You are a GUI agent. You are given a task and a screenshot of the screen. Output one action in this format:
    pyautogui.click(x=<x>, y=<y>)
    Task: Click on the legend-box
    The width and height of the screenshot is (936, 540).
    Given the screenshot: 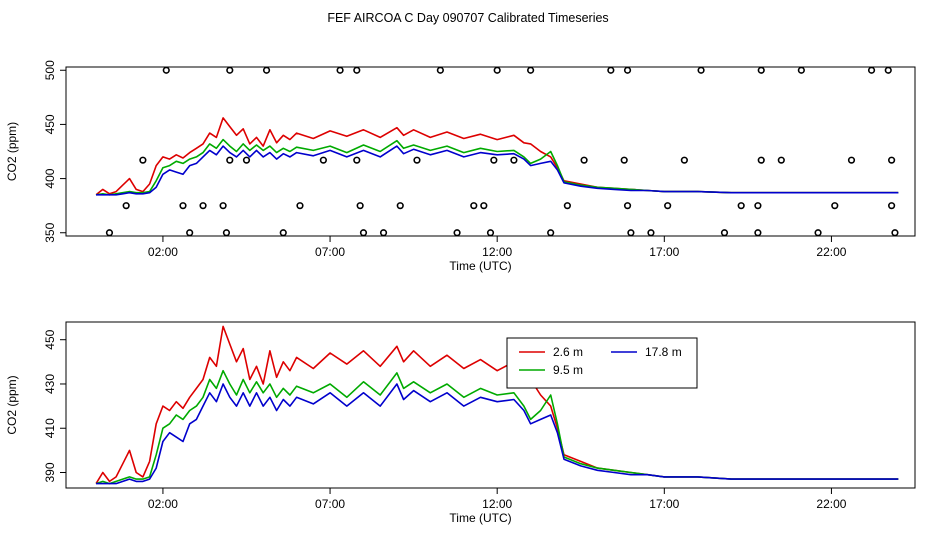 What is the action you would take?
    pyautogui.click(x=602, y=363)
    